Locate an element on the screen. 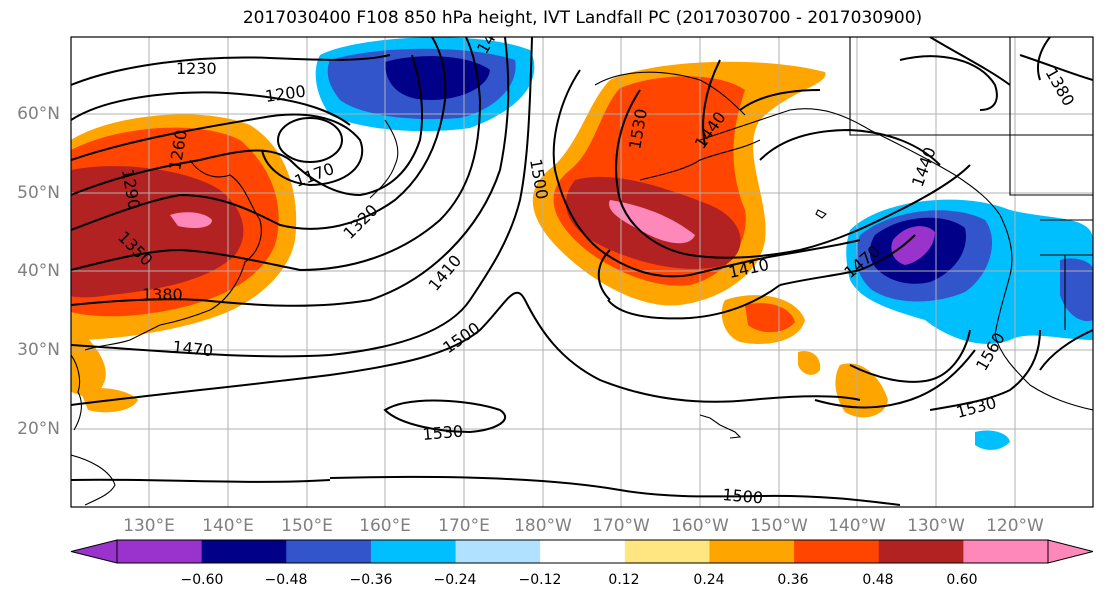 The image size is (1105, 601). ivt-positive-west is located at coordinates (184, 263).